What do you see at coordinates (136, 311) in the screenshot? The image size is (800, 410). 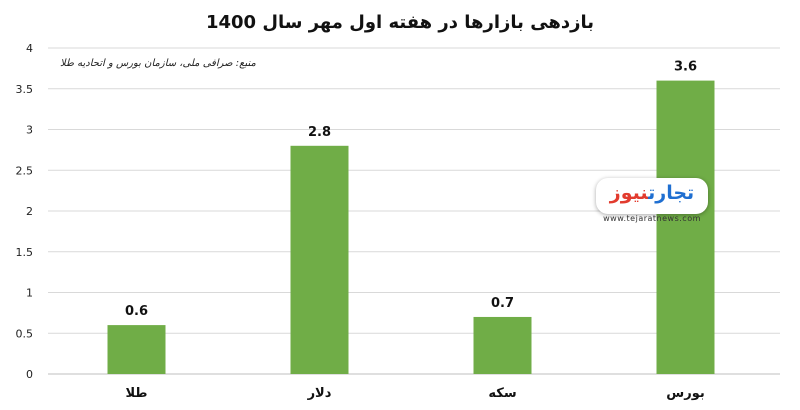 I see `data-label: 0.6` at bounding box center [136, 311].